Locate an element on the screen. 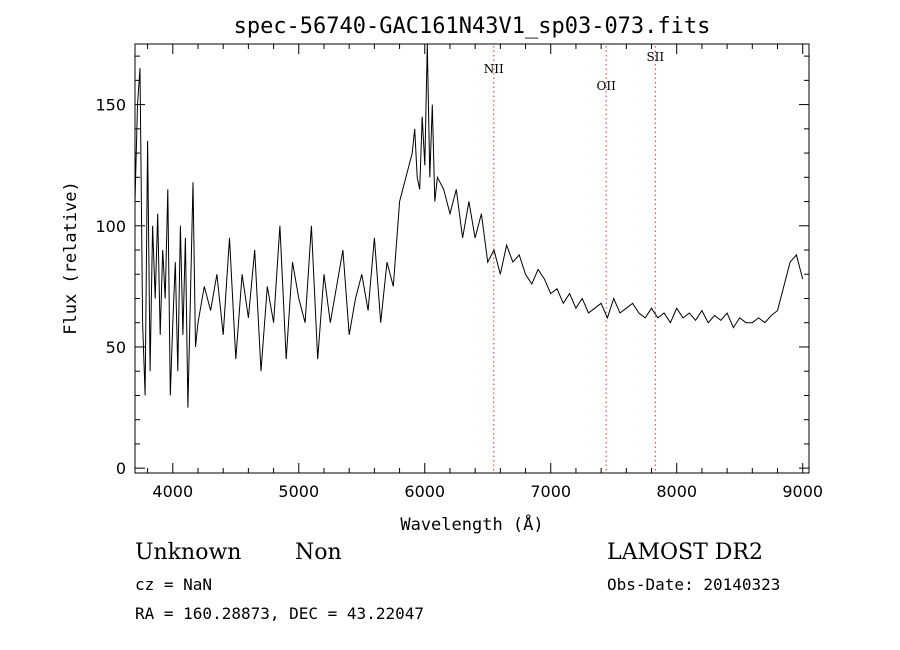 The height and width of the screenshot is (650, 900). redshift-cz: cz = NaN is located at coordinates (174, 584).